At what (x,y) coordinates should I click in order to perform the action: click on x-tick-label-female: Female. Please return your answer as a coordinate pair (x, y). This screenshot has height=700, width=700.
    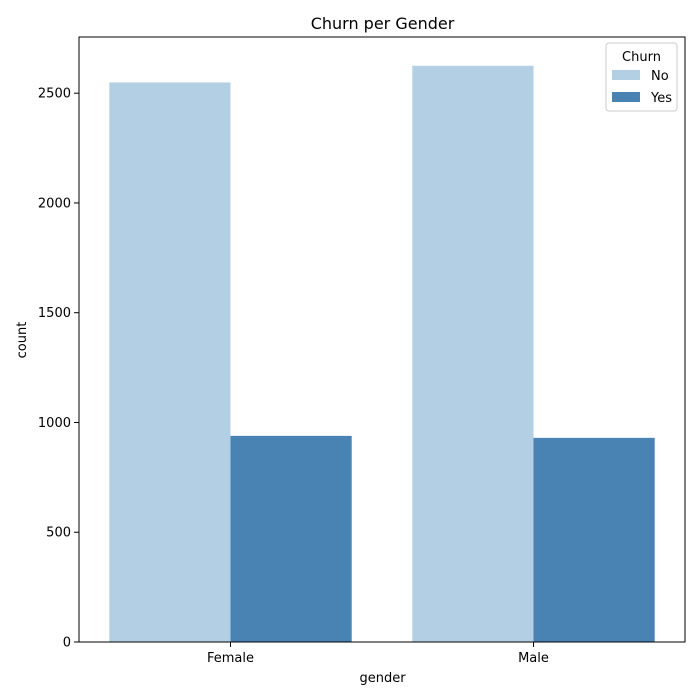
    Looking at the image, I should click on (230, 658).